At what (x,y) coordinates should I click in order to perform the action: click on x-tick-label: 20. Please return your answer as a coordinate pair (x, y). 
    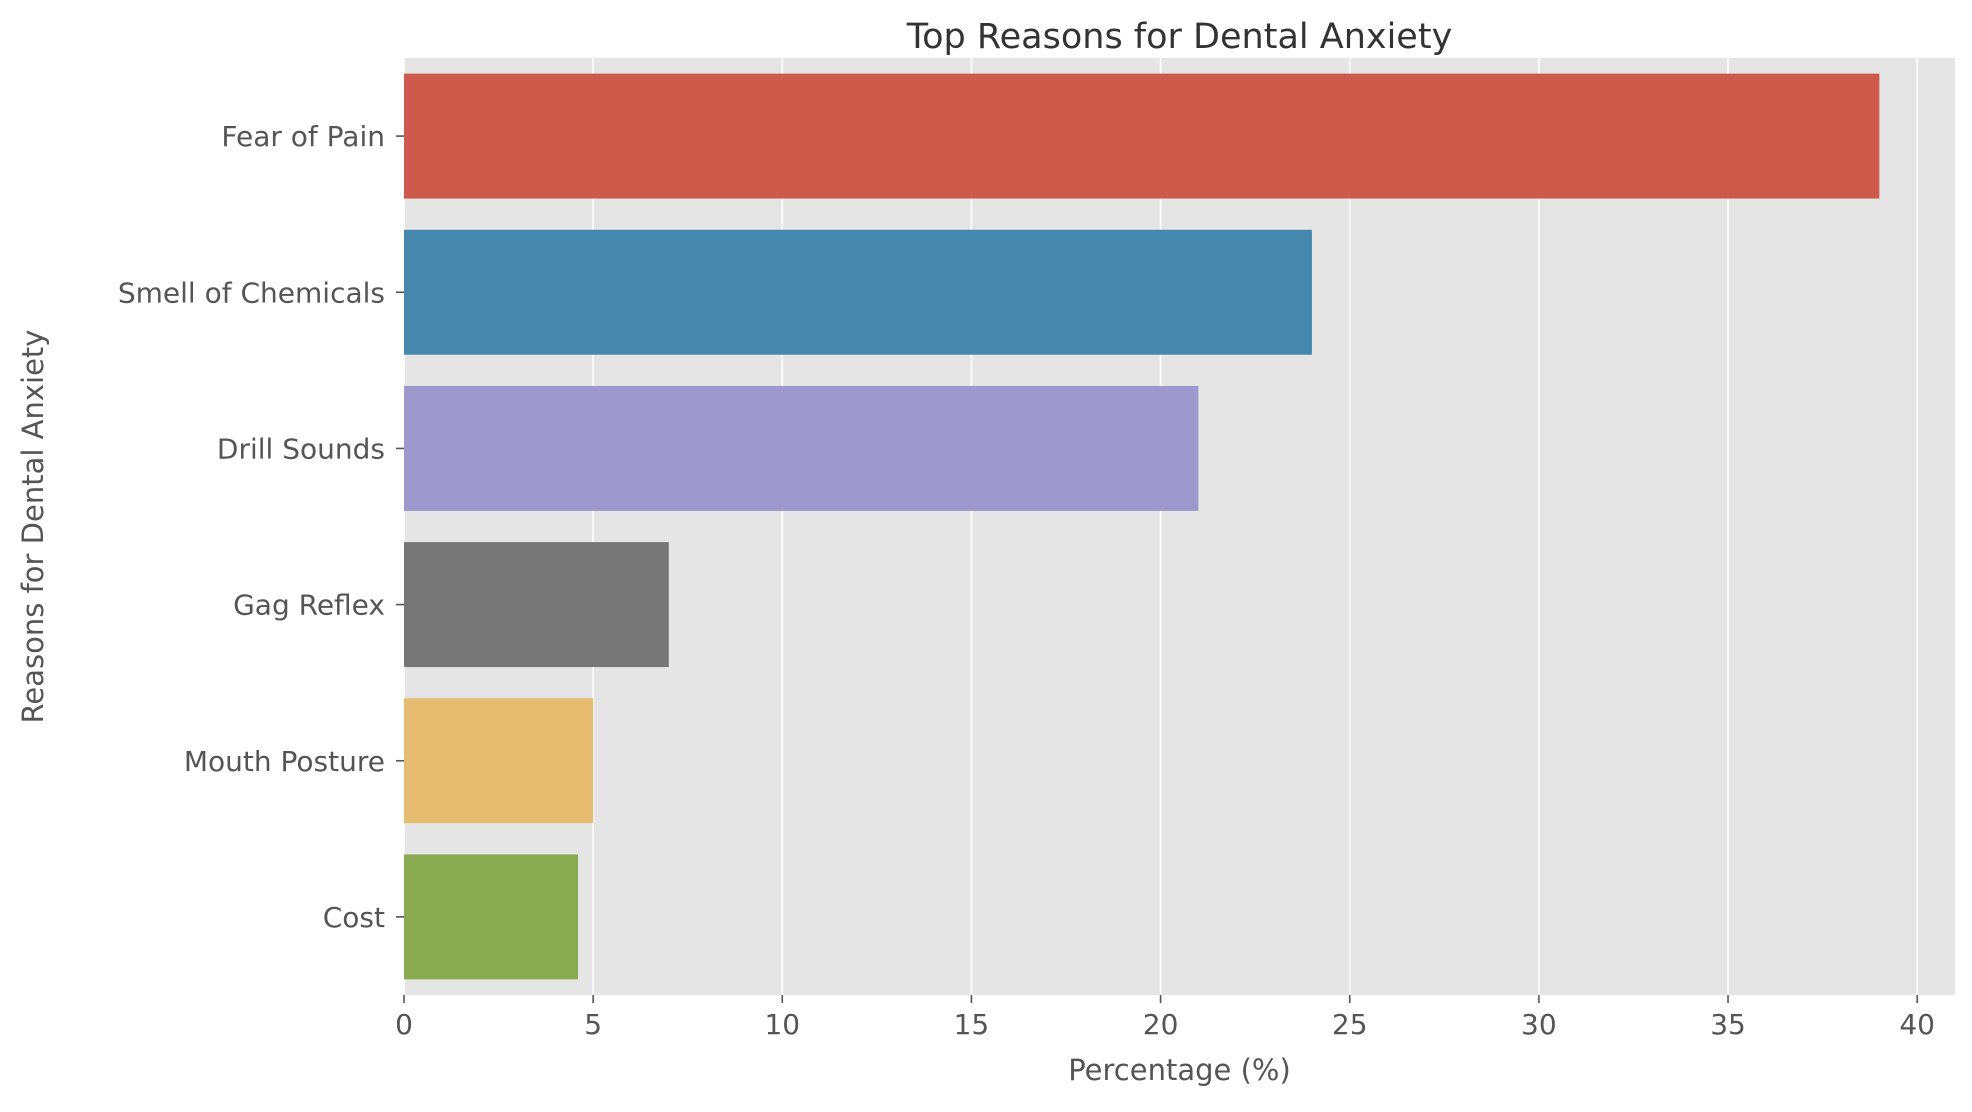
    Looking at the image, I should click on (1161, 1024).